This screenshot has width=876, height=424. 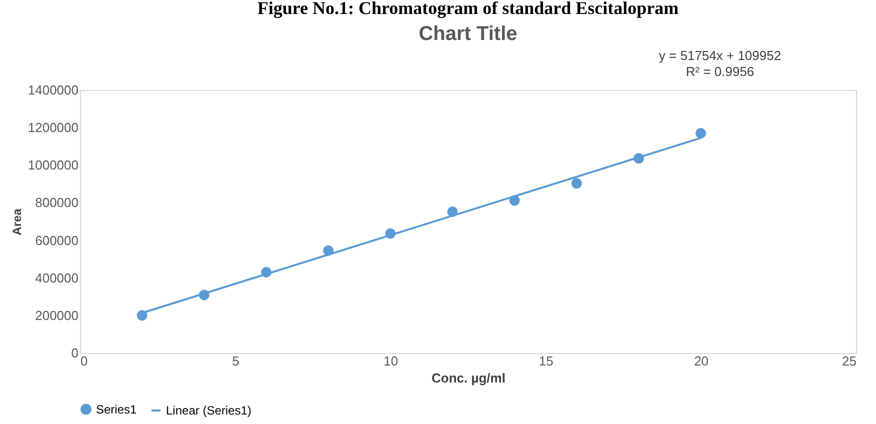 I want to click on x-tick-label: 5, so click(x=236, y=361).